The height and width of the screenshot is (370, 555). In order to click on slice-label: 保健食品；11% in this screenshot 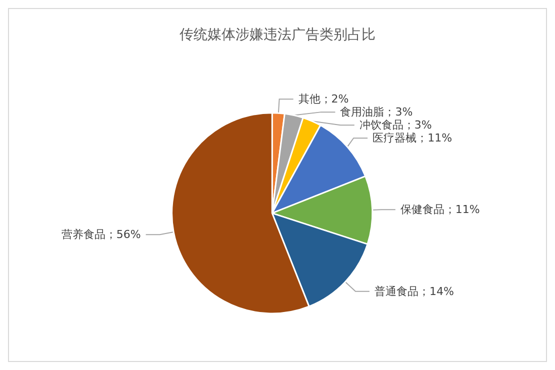, I will do `click(440, 209)`.